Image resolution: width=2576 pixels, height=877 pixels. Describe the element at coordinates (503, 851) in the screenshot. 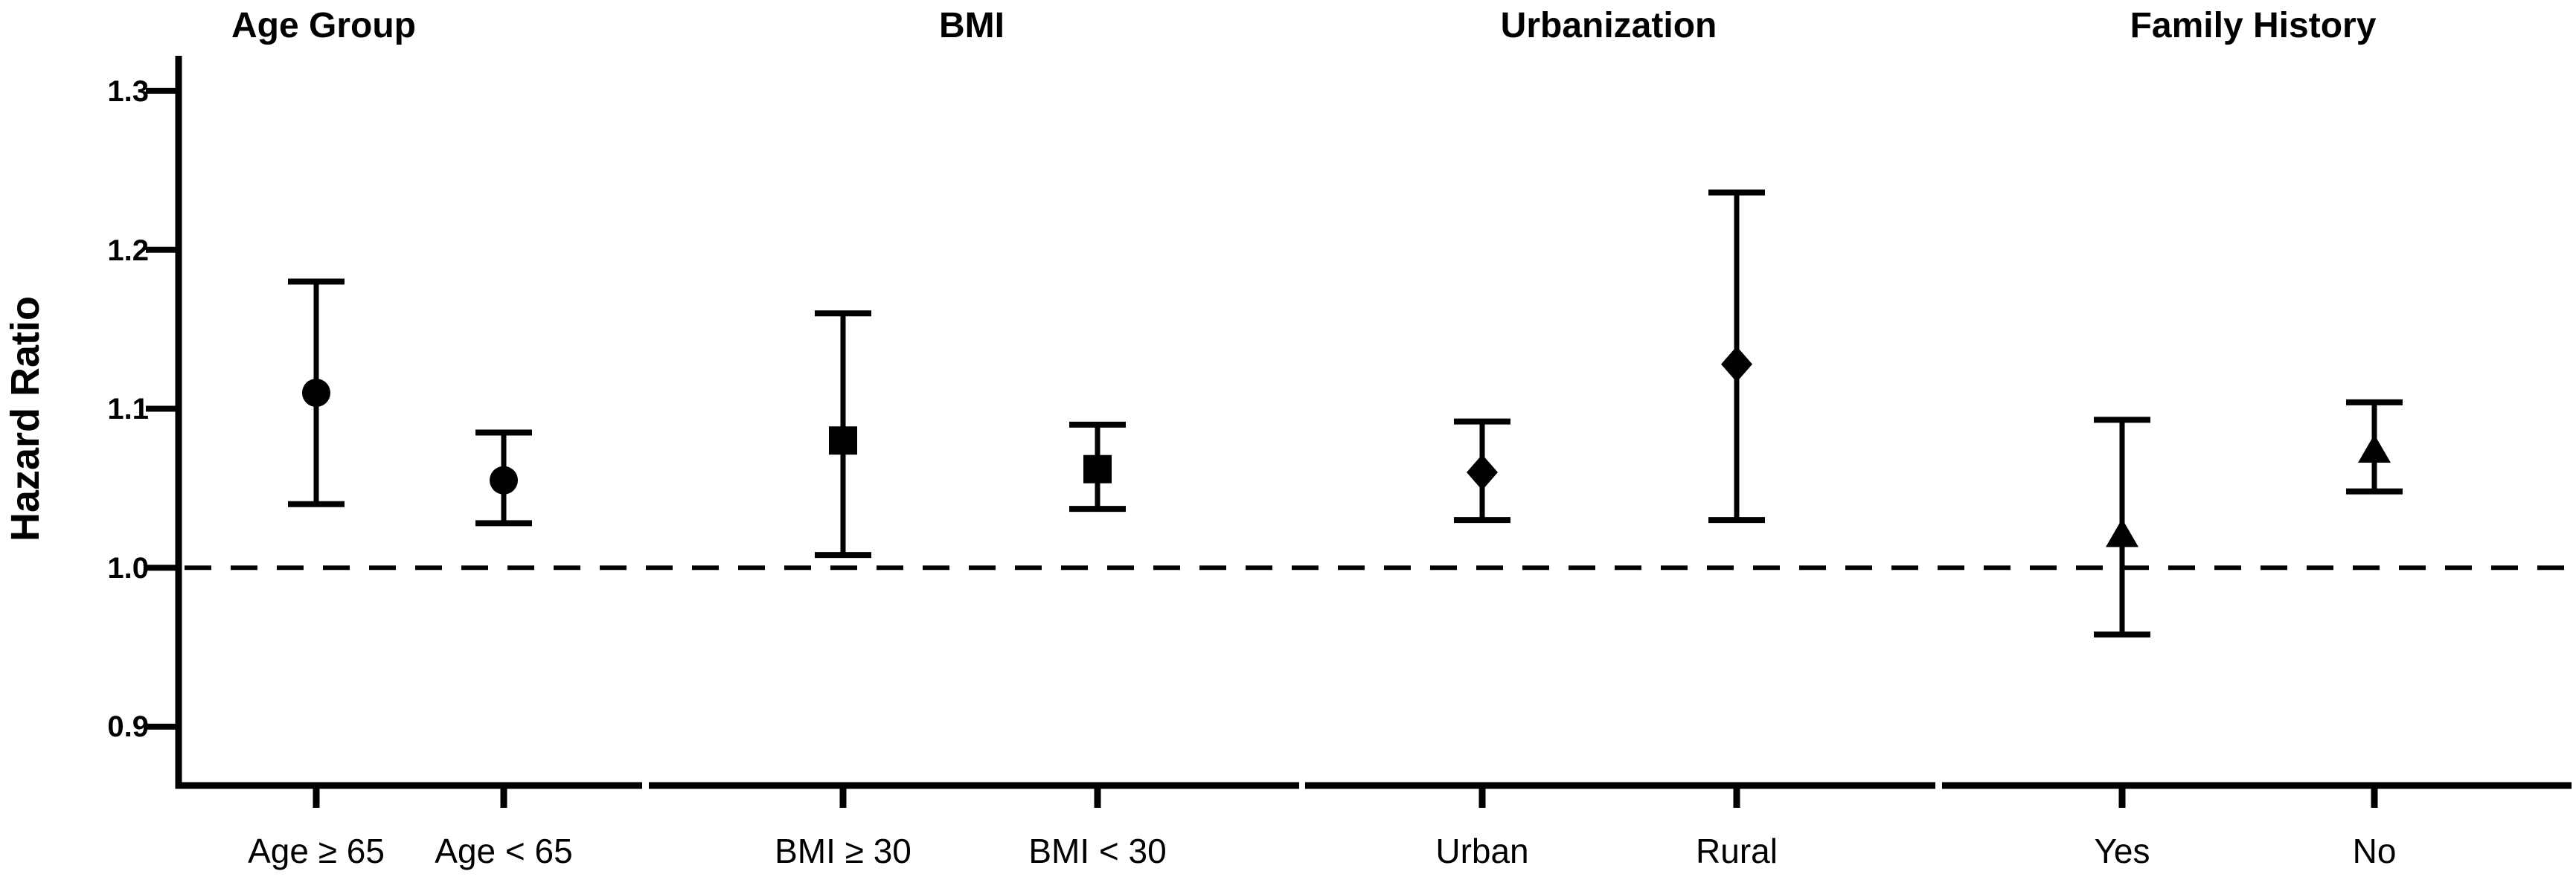

I see `category-label-age-lt-65: Age < 65` at that location.